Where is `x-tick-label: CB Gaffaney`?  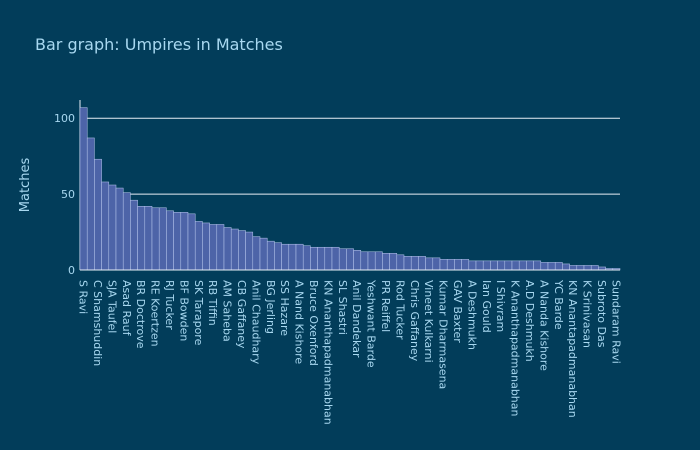
x-tick-label: CB Gaffaney is located at coordinates (241, 314).